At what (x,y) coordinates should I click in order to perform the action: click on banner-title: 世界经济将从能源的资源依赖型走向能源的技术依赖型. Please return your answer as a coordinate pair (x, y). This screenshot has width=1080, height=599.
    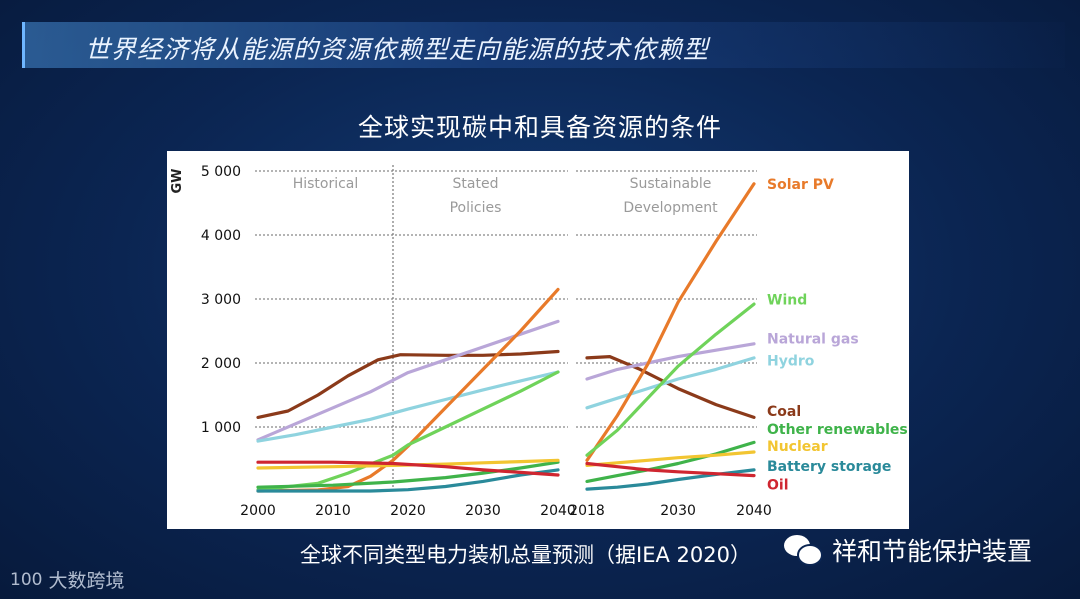
    Looking at the image, I should click on (397, 49).